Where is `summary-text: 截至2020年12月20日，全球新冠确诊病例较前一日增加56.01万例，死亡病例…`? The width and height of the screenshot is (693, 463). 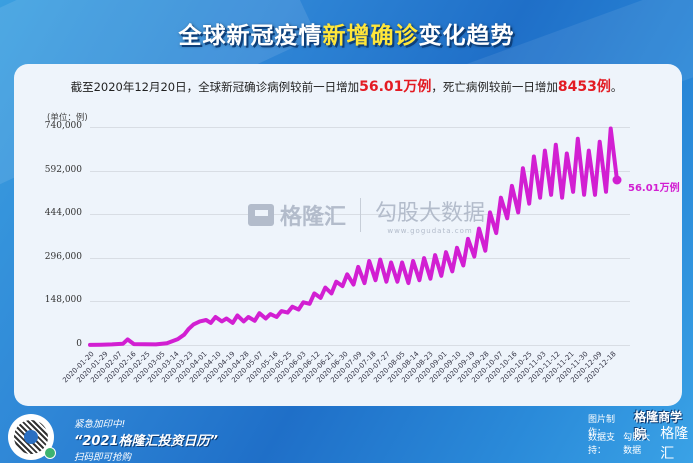
summary-text: 截至2020年12月20日，全球新冠确诊病例较前一日增加56.01万例，死亡病例… is located at coordinates (346, 86).